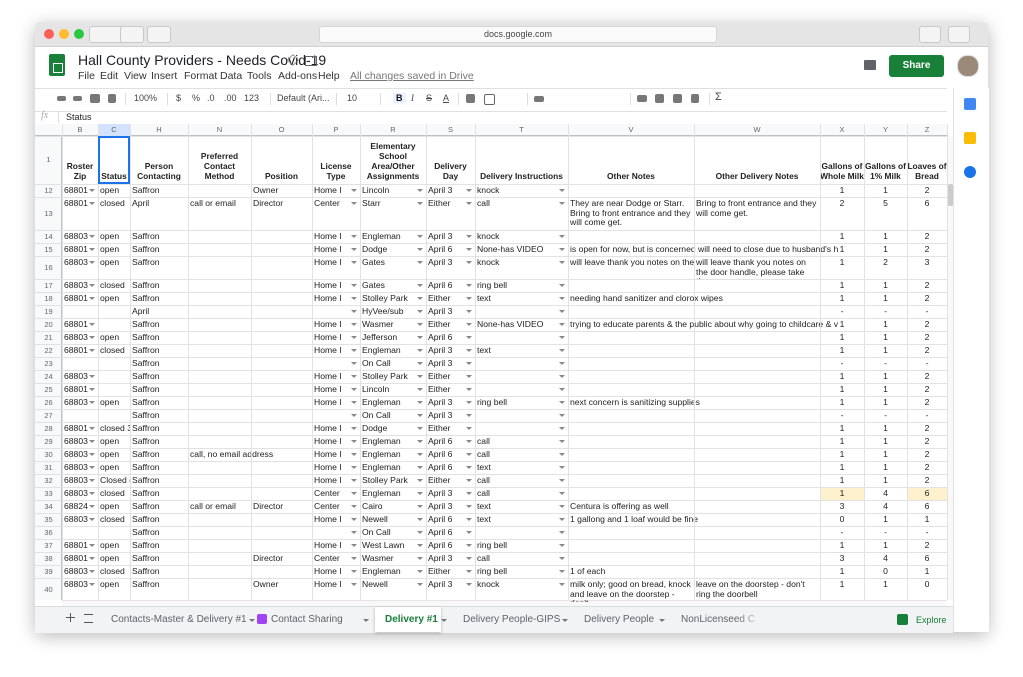 This screenshot has width=1023, height=677. I want to click on toolbar-item: Σ, so click(718, 97).